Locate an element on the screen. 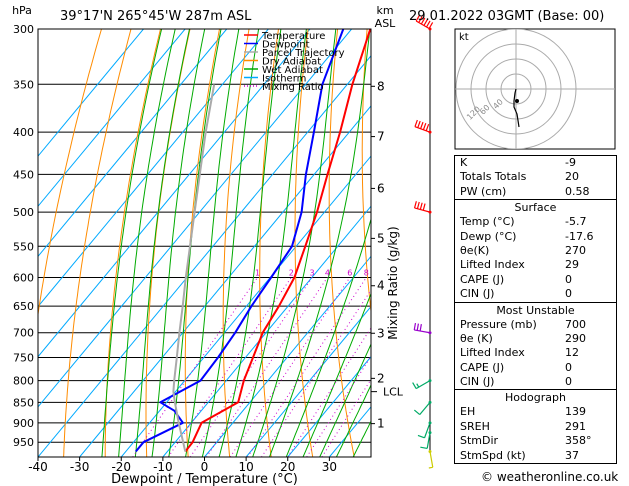  x-tick-label: 30 is located at coordinates (329, 467).